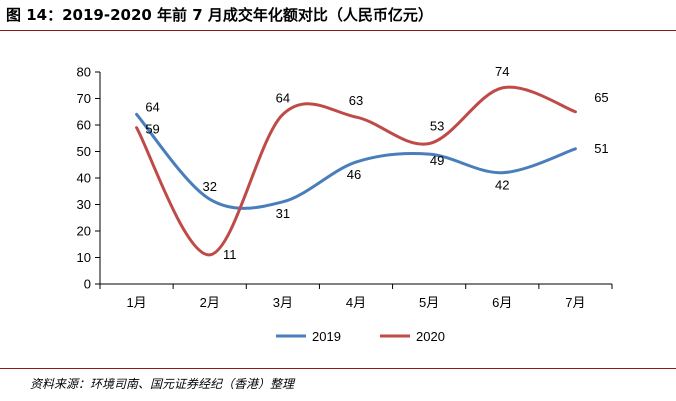  I want to click on chart-legend: 2019 2020, so click(360, 336).